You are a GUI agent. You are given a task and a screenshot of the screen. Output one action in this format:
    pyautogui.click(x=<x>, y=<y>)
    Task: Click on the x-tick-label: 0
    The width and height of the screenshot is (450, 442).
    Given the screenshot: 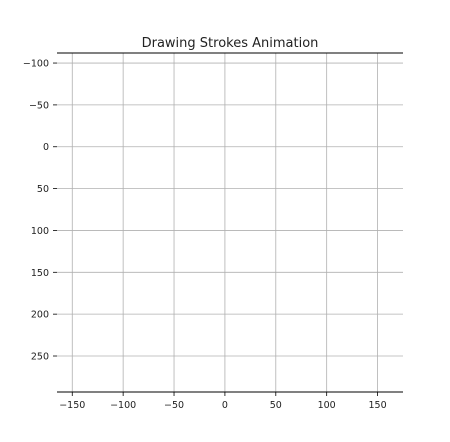 What is the action you would take?
    pyautogui.click(x=225, y=405)
    